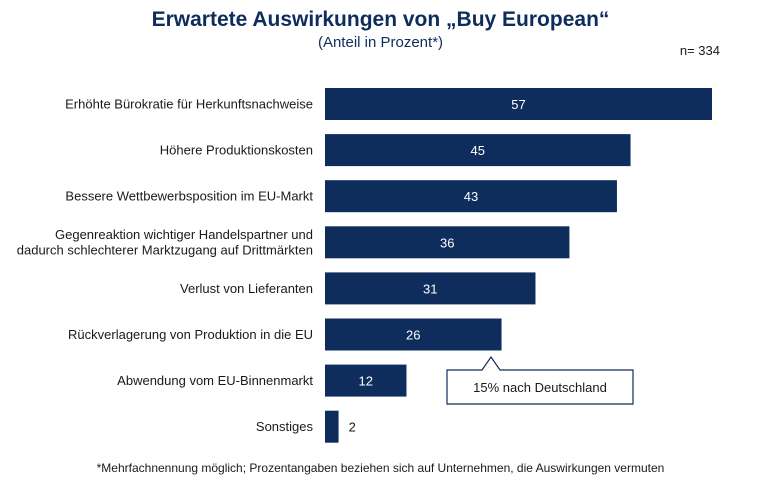 The image size is (761, 484). I want to click on bar-value-label: 43, so click(471, 196).